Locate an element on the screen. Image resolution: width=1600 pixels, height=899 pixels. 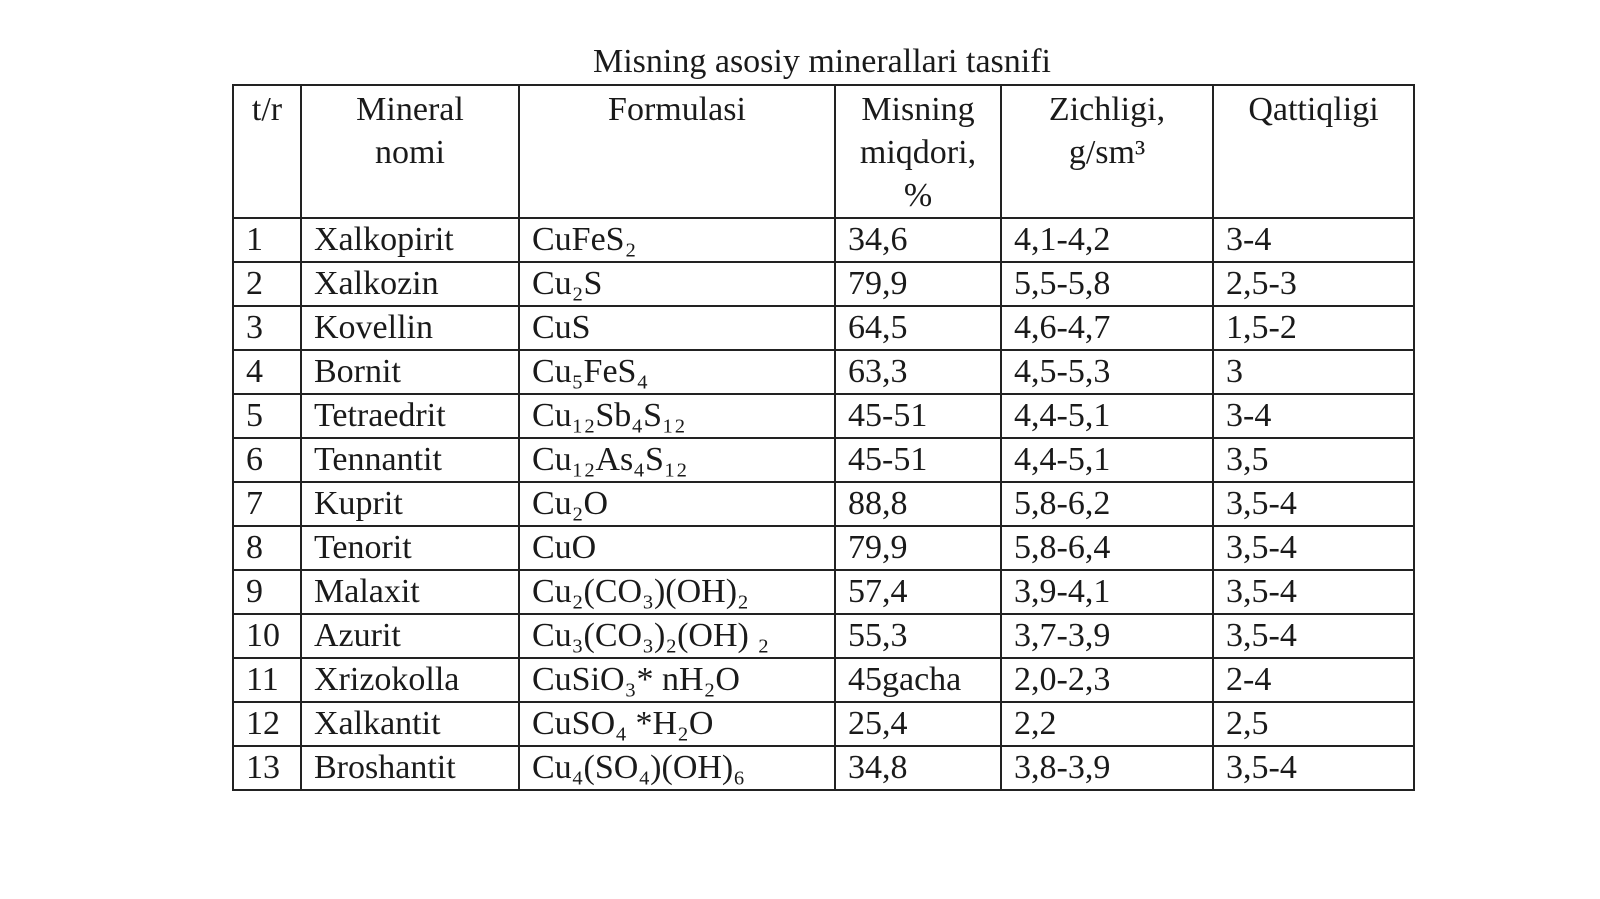
table-cell: Cu₃(CO₃)₂(OH) ₂ is located at coordinates (677, 636).